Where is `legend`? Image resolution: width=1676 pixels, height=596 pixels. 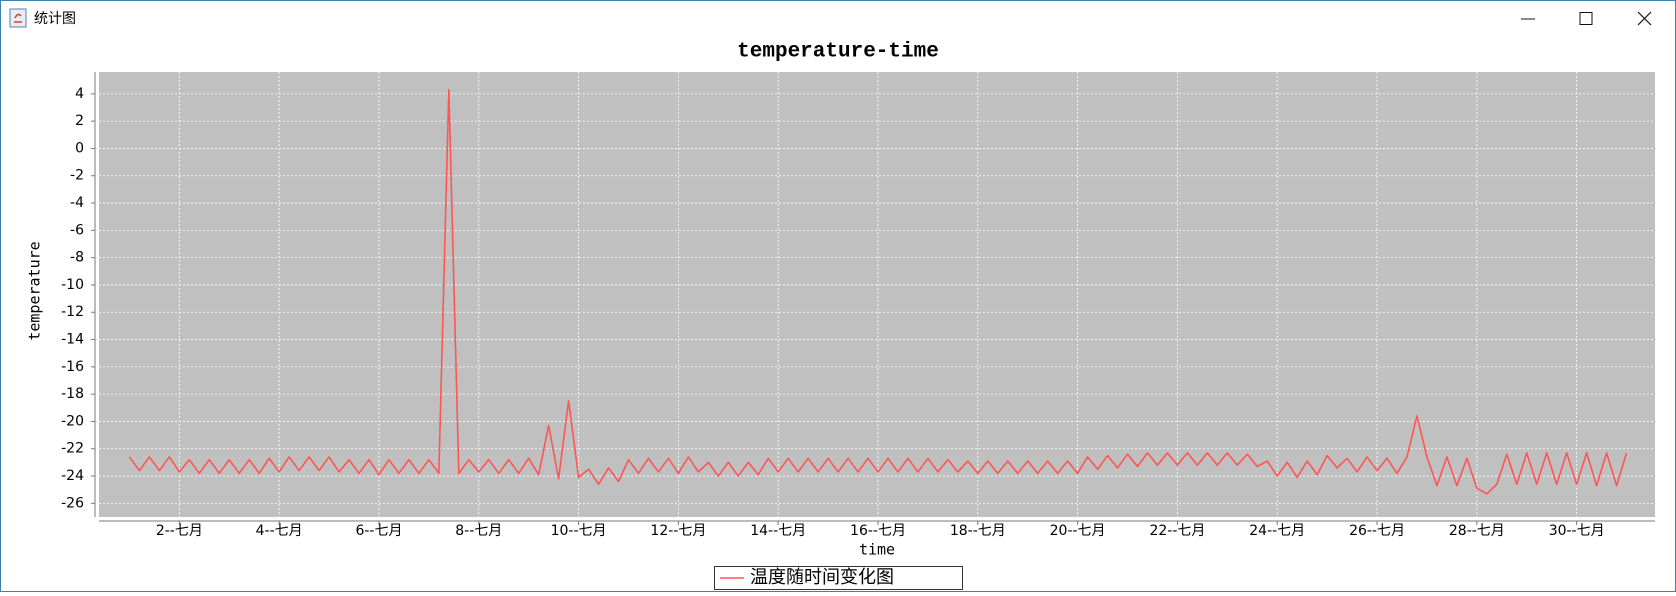
legend is located at coordinates (838, 578).